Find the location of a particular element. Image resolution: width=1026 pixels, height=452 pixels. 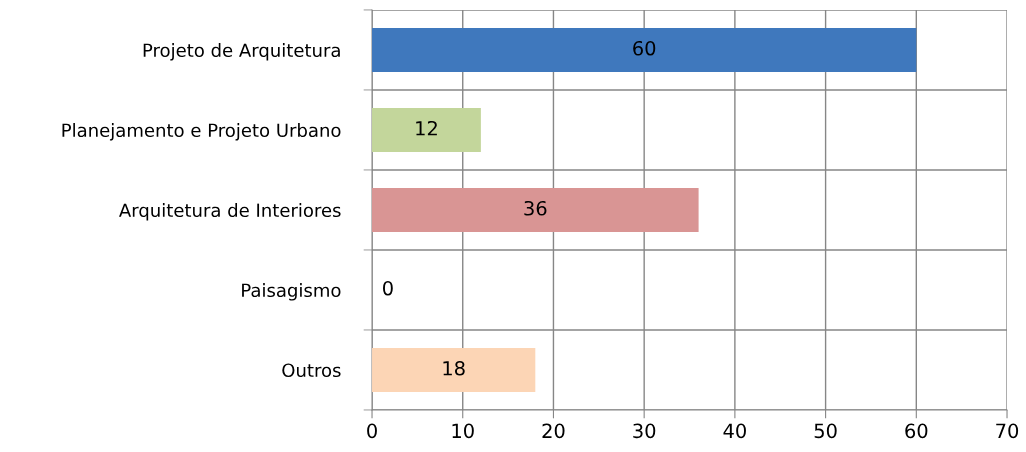

data-label: 36 is located at coordinates (535, 208).